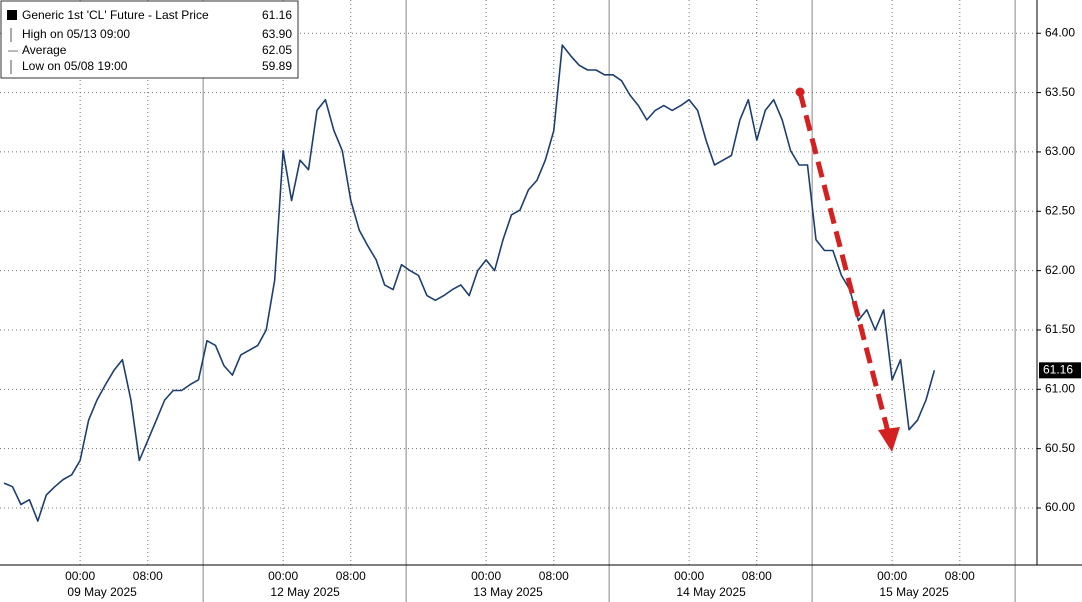 The height and width of the screenshot is (602, 1082). I want to click on y-tick-label: 63.00, so click(1060, 151).